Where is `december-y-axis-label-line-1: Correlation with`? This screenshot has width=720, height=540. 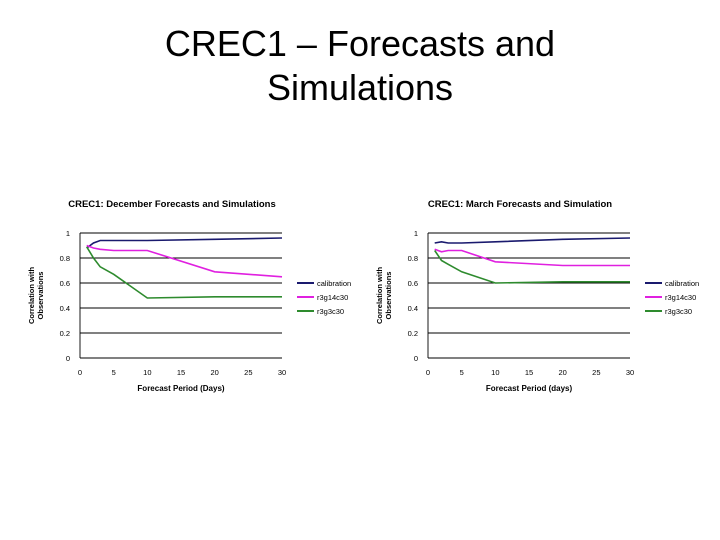 december-y-axis-label-line-1: Correlation with is located at coordinates (31, 296).